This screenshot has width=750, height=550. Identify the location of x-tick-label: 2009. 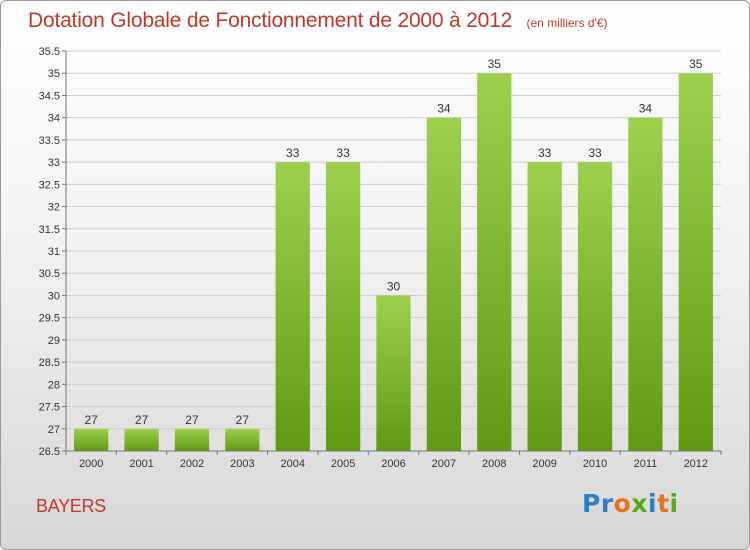
(544, 464).